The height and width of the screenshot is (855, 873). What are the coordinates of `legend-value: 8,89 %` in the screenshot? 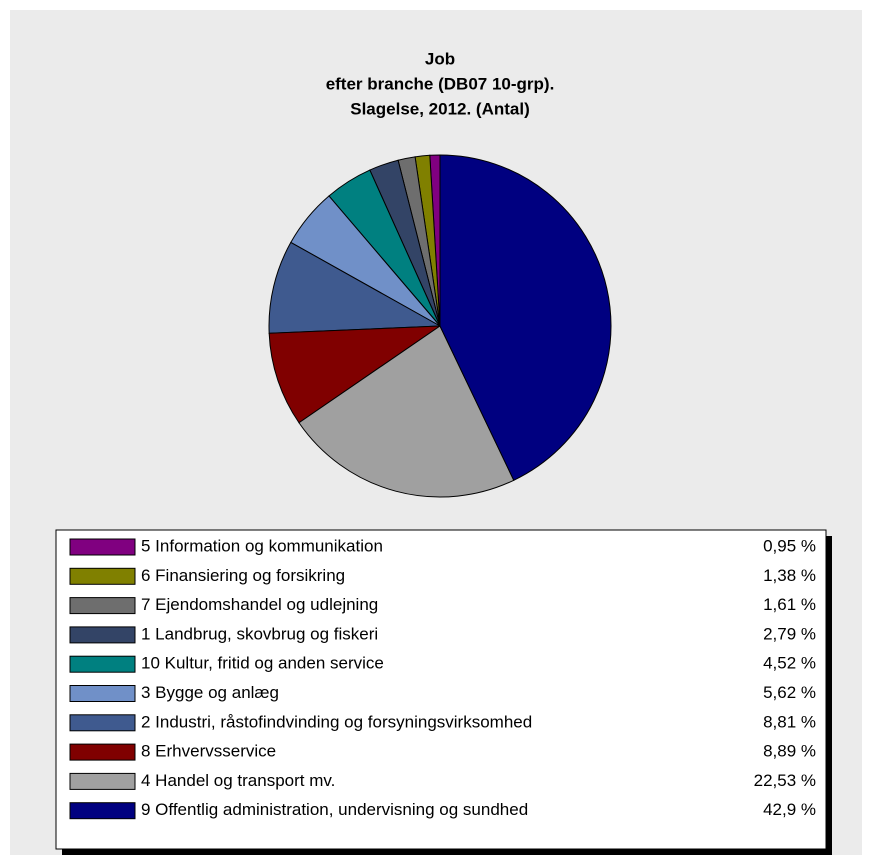 It's located at (789, 751).